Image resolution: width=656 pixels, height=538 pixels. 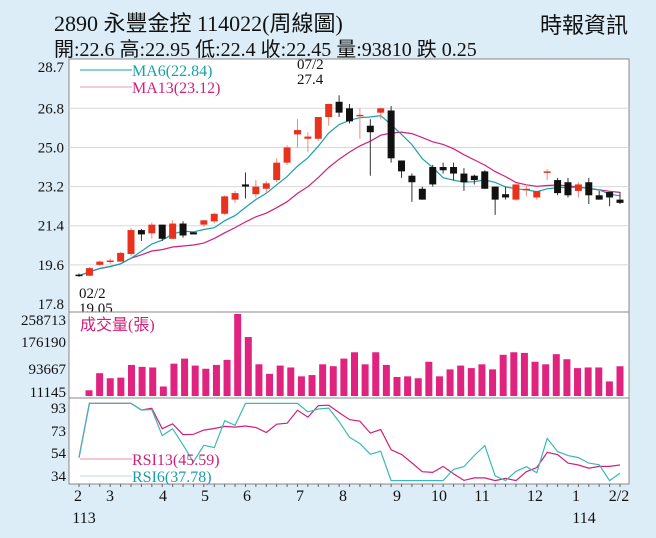 I want to click on svg-text: 73, so click(x=58, y=432).